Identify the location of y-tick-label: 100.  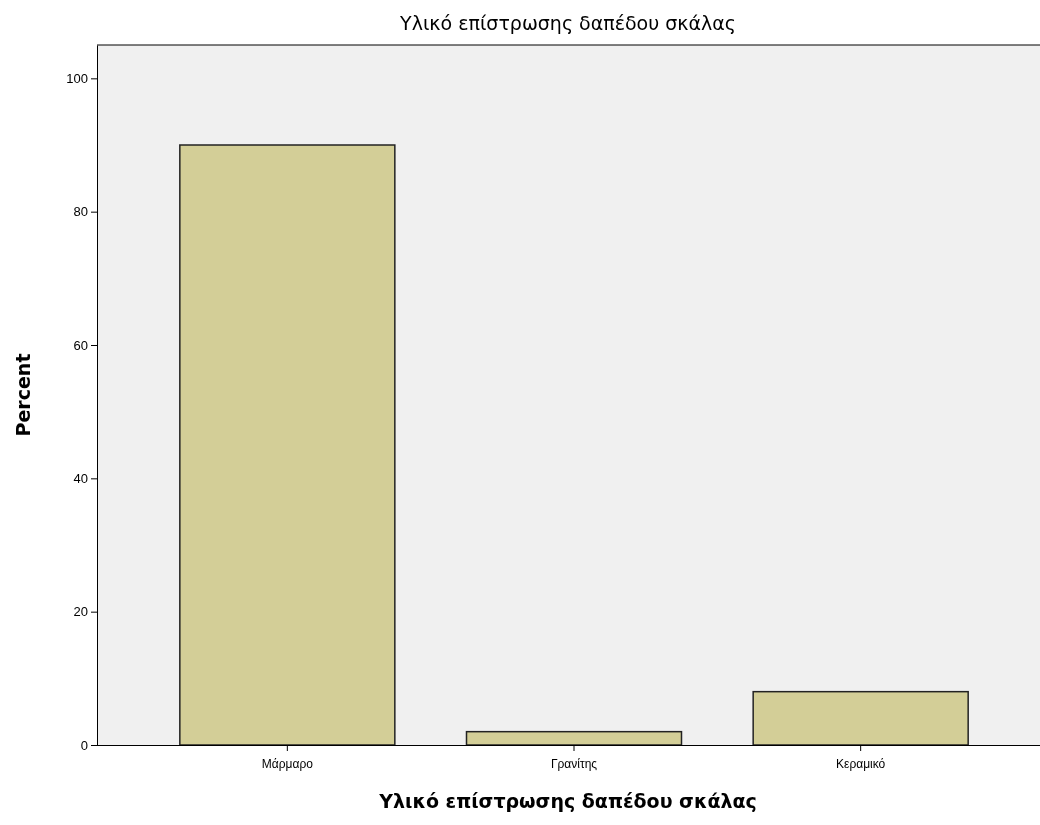
(77, 78).